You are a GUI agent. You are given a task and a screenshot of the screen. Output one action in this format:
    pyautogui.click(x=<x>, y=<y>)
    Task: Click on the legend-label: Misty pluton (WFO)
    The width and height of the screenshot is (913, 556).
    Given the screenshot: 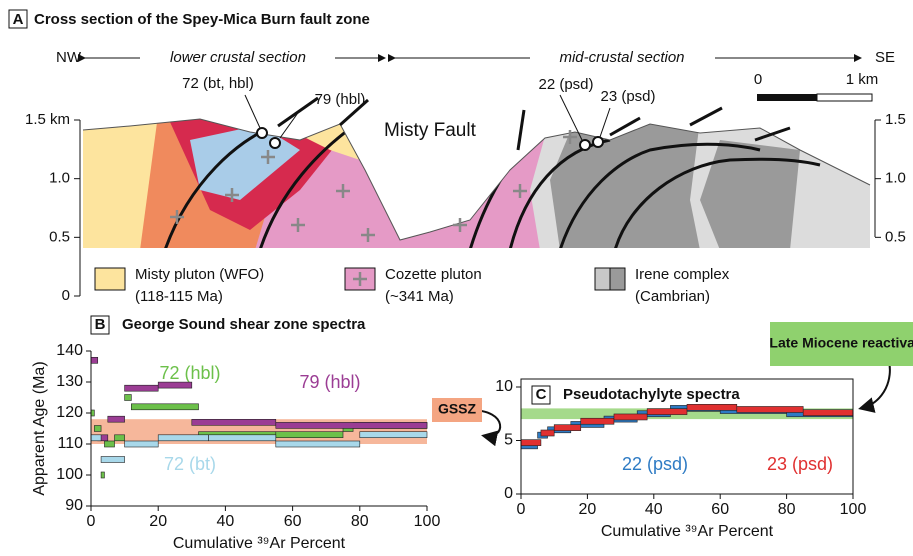 What is the action you would take?
    pyautogui.click(x=199, y=274)
    